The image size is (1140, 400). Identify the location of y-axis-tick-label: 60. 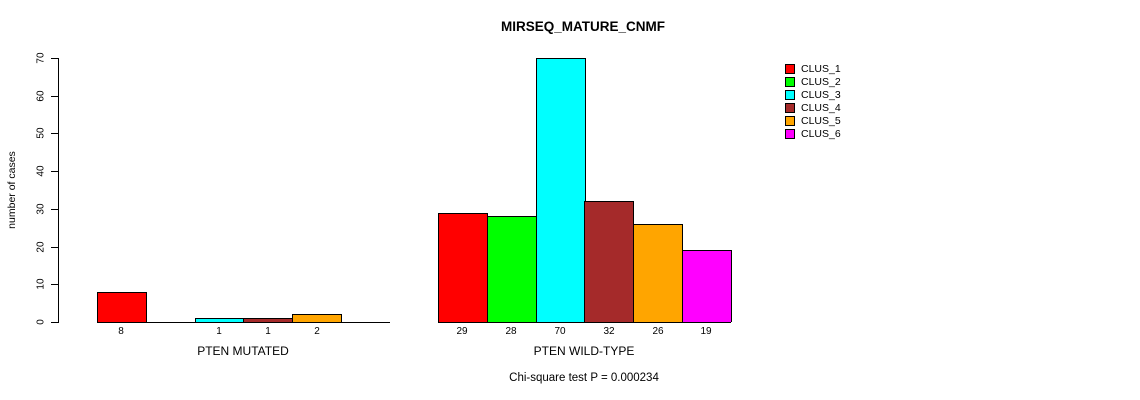
(41, 96).